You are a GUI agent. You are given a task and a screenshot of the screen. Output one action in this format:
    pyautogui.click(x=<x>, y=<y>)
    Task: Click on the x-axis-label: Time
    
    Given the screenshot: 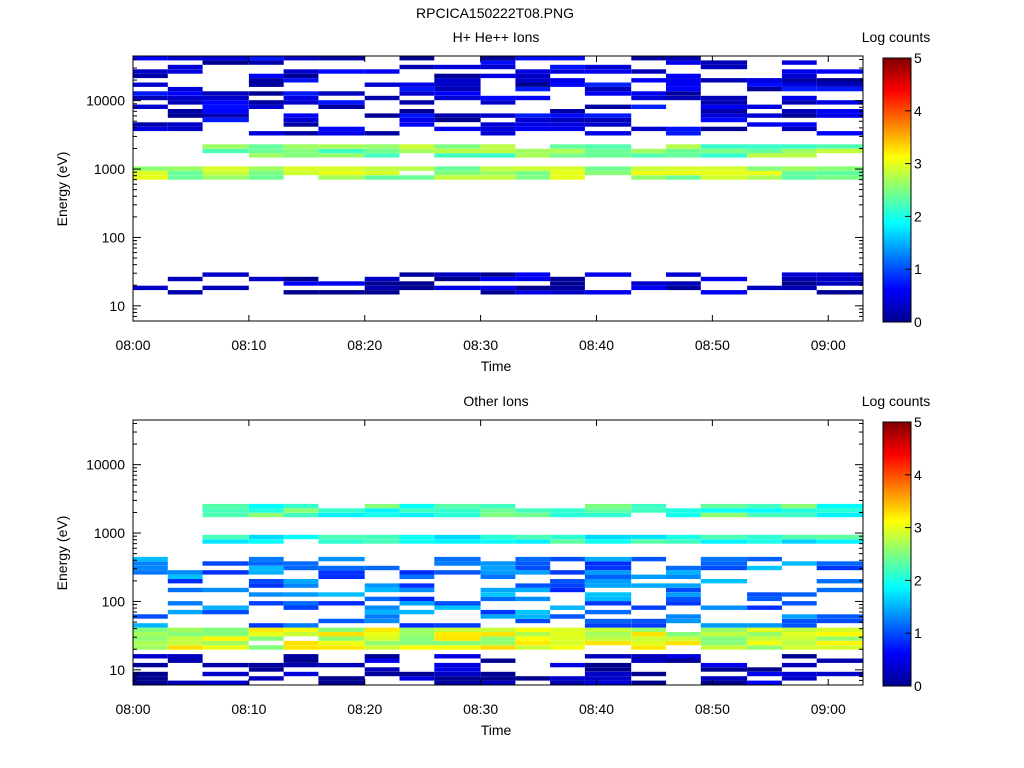 What is the action you would take?
    pyautogui.click(x=496, y=366)
    